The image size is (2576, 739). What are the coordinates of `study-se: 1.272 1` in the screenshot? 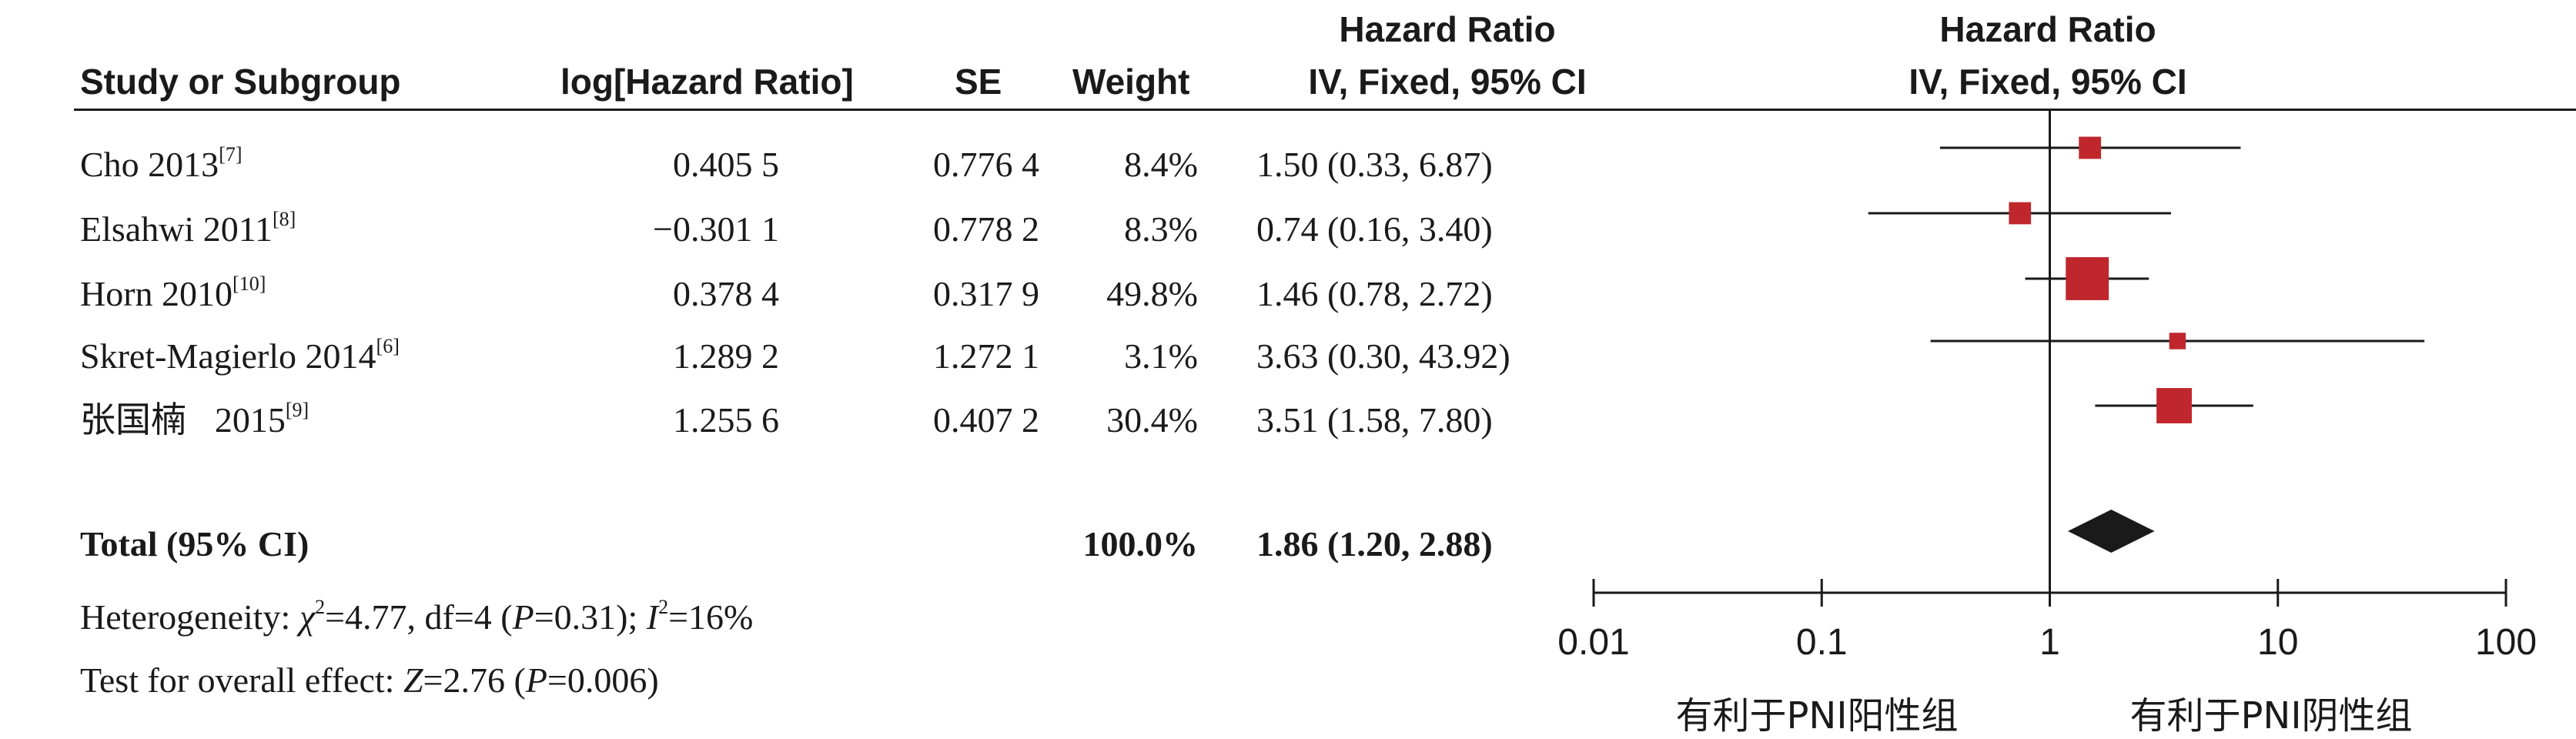 It's located at (986, 356).